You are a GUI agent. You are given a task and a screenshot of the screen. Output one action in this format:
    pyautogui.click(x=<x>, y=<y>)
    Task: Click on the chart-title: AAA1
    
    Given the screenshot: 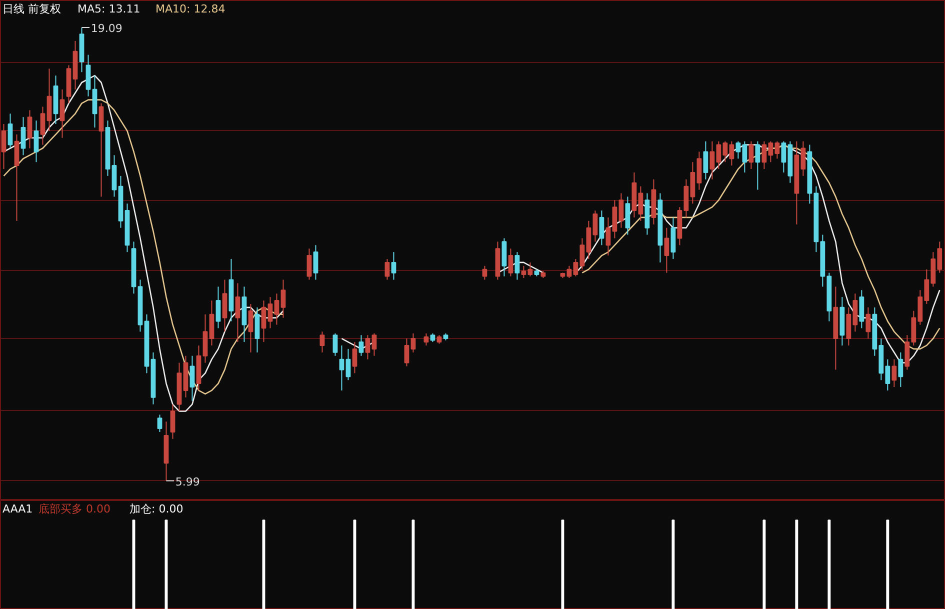 What is the action you would take?
    pyautogui.click(x=17, y=509)
    